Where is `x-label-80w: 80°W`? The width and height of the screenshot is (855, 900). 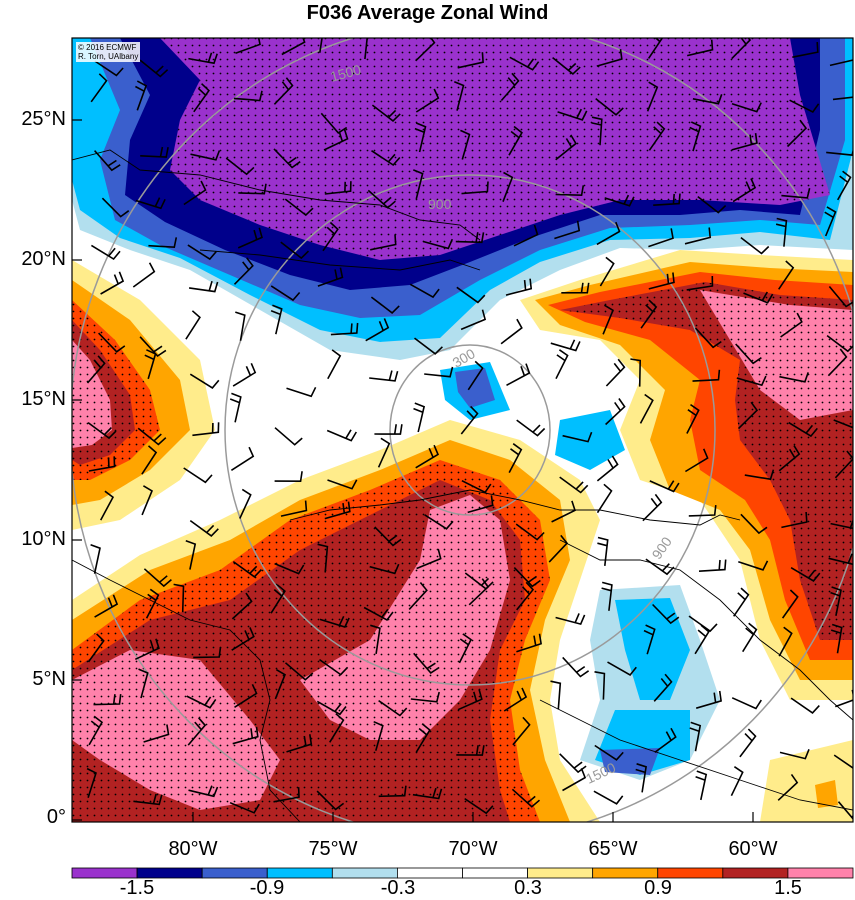
x-label-80w: 80°W is located at coordinates (193, 849).